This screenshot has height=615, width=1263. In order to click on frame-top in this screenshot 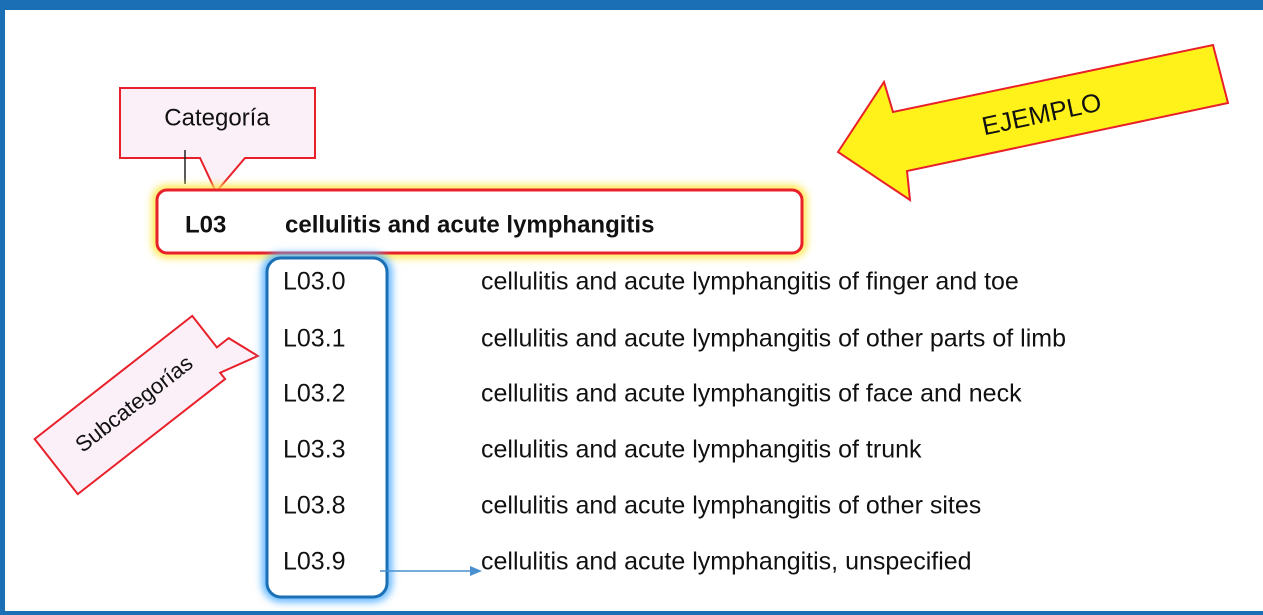, I will do `click(631, 5)`.